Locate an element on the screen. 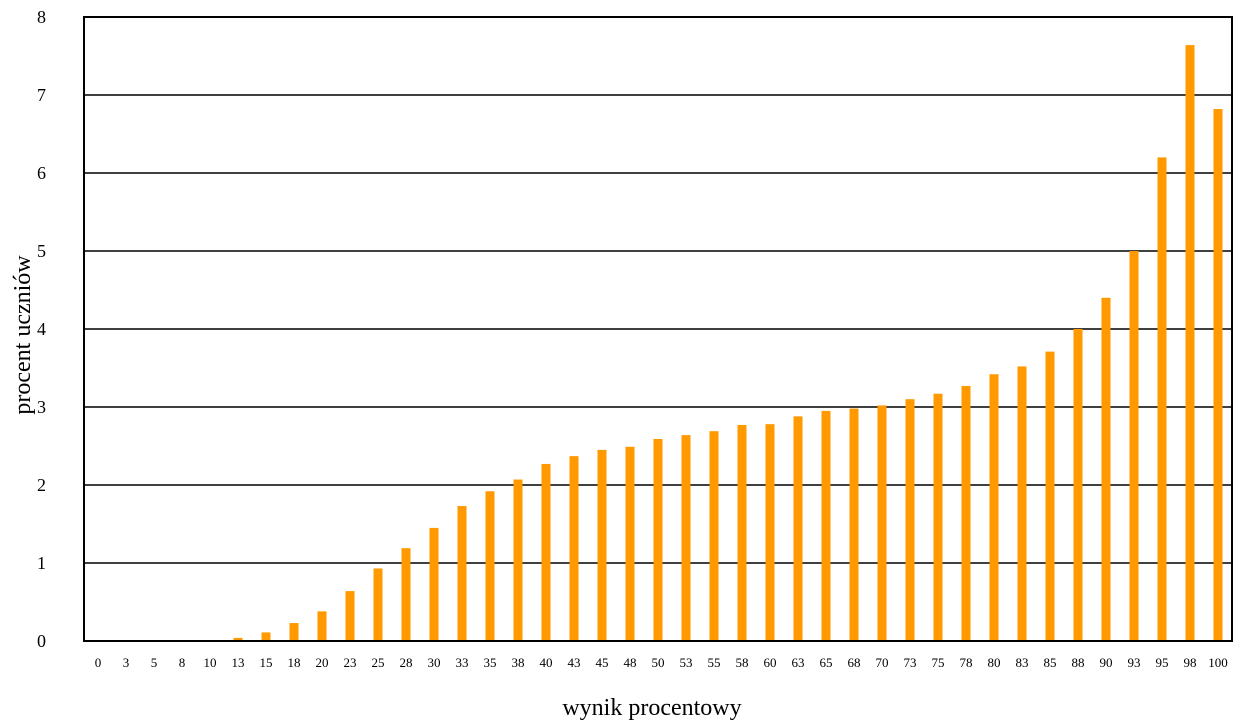  x-tick-label: 40 is located at coordinates (546, 662).